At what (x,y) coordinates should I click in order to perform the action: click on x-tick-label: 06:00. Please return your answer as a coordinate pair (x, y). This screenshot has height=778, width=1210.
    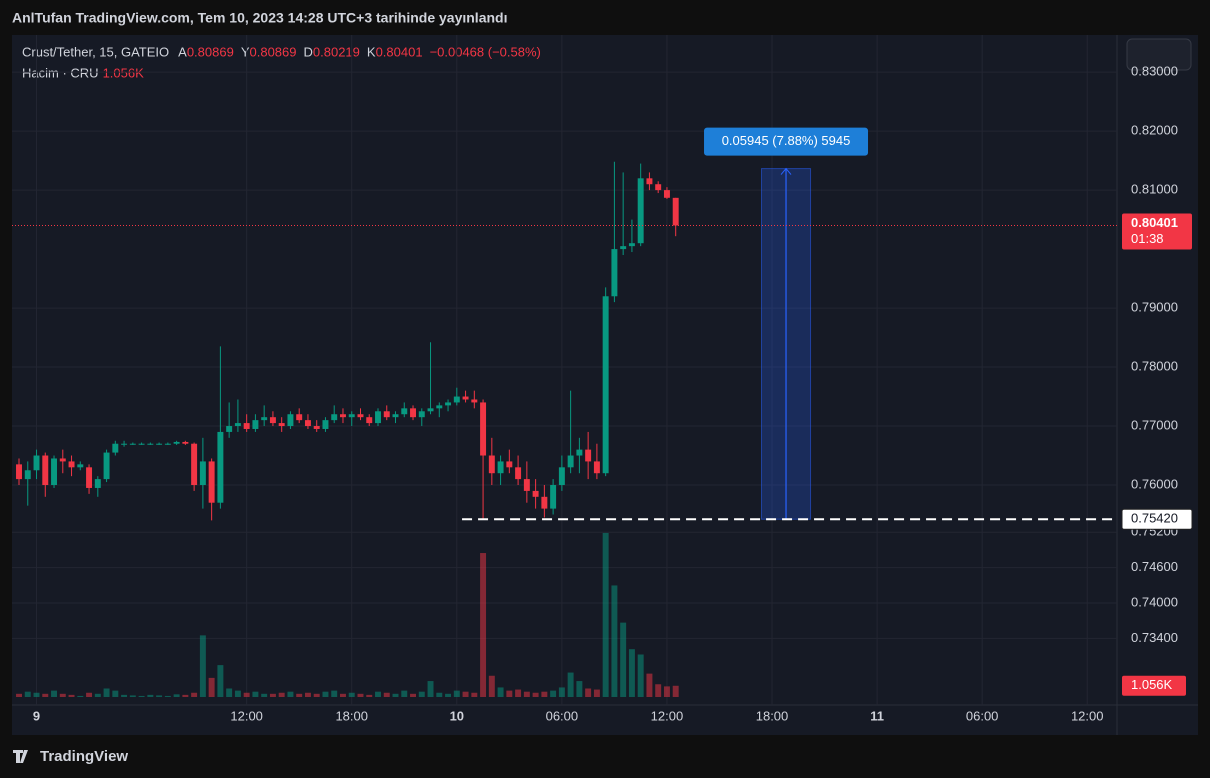
    Looking at the image, I should click on (982, 715).